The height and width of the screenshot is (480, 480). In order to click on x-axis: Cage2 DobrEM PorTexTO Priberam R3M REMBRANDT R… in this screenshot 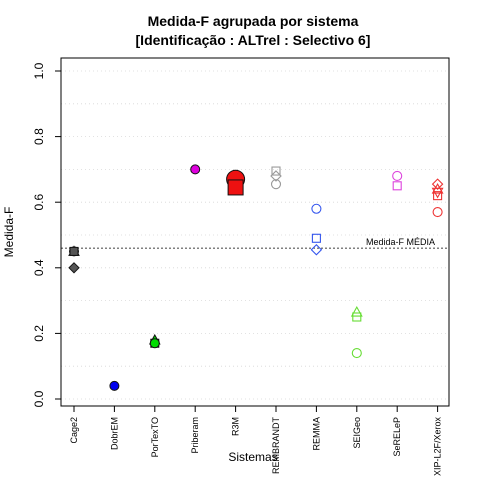, I will do `click(256, 441)`.